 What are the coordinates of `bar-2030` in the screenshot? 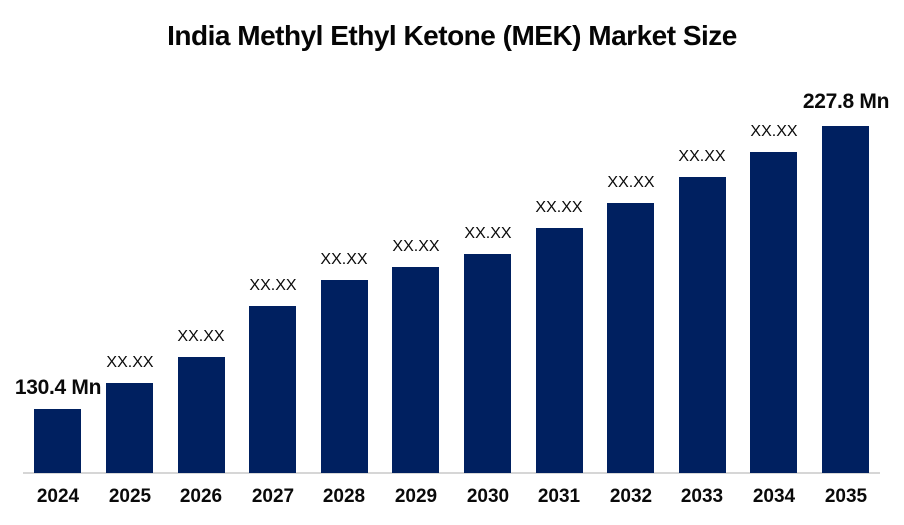 It's located at (487, 363).